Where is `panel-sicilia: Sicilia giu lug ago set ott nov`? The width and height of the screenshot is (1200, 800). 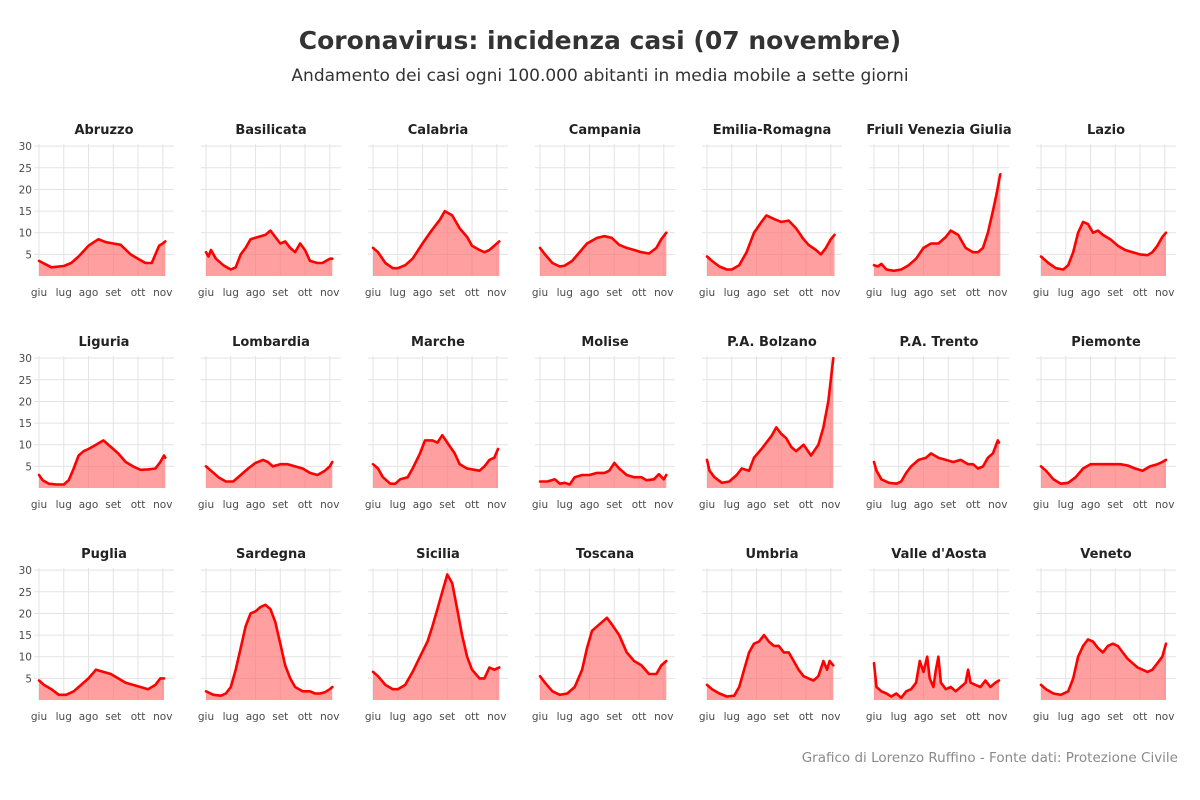
panel-sicilia: Sicilia giu lug ago set ott nov is located at coordinates (436, 635).